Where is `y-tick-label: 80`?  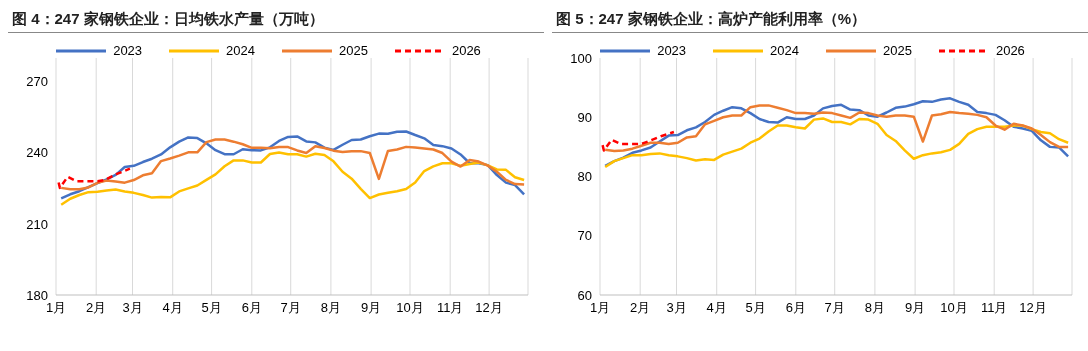
y-tick-label: 80 is located at coordinates (584, 177).